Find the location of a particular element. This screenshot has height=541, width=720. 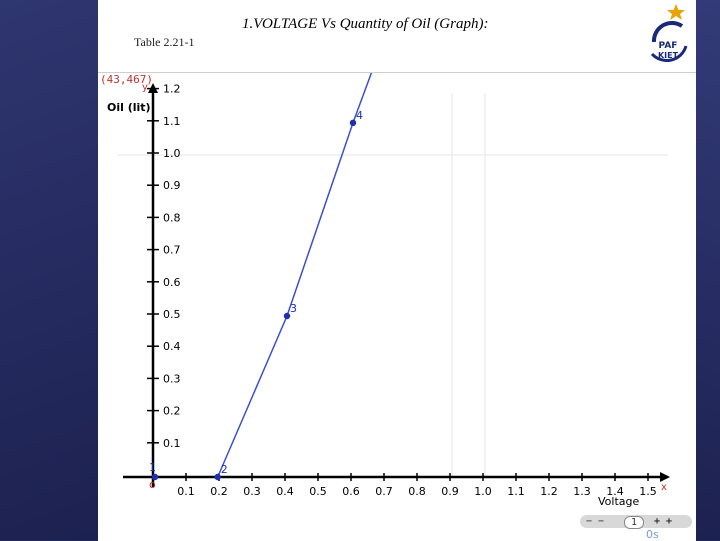

x-tick-label: 0.4 is located at coordinates (285, 491).